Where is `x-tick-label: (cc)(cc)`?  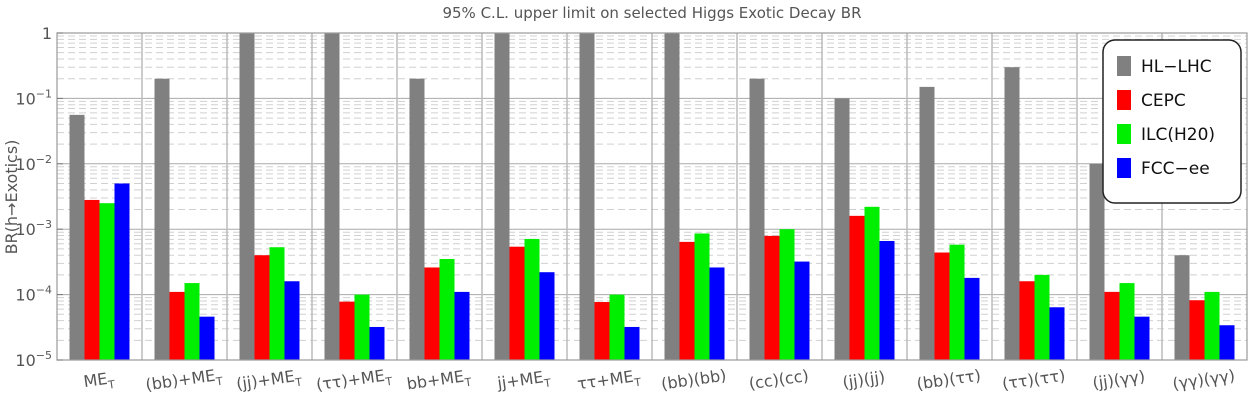
x-tick-label: (cc)(cc) is located at coordinates (779, 379).